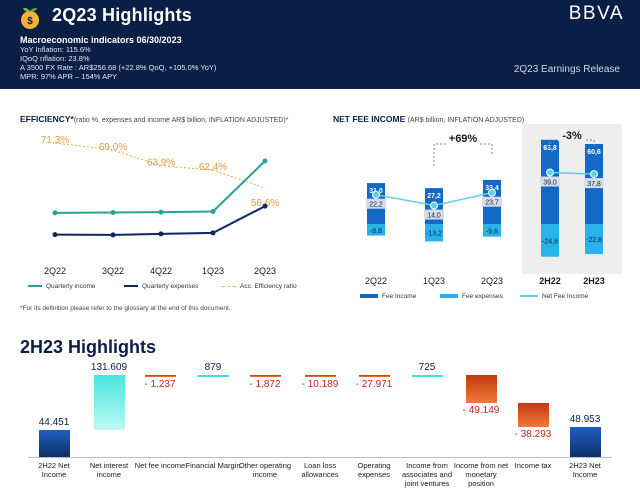 The height and width of the screenshot is (491, 640). I want to click on change-bracket, so click(463, 154).